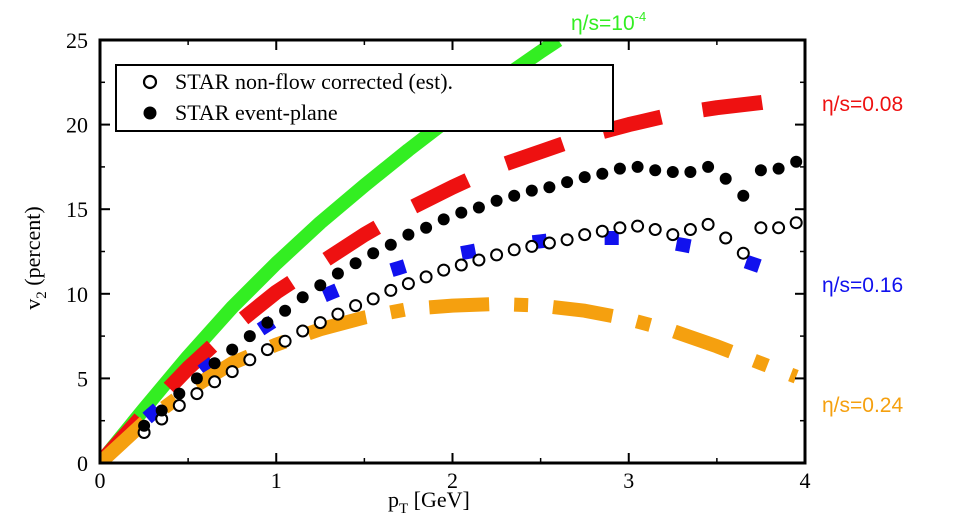 The image size is (955, 522). I want to click on x-tick-label: 3, so click(628, 480).